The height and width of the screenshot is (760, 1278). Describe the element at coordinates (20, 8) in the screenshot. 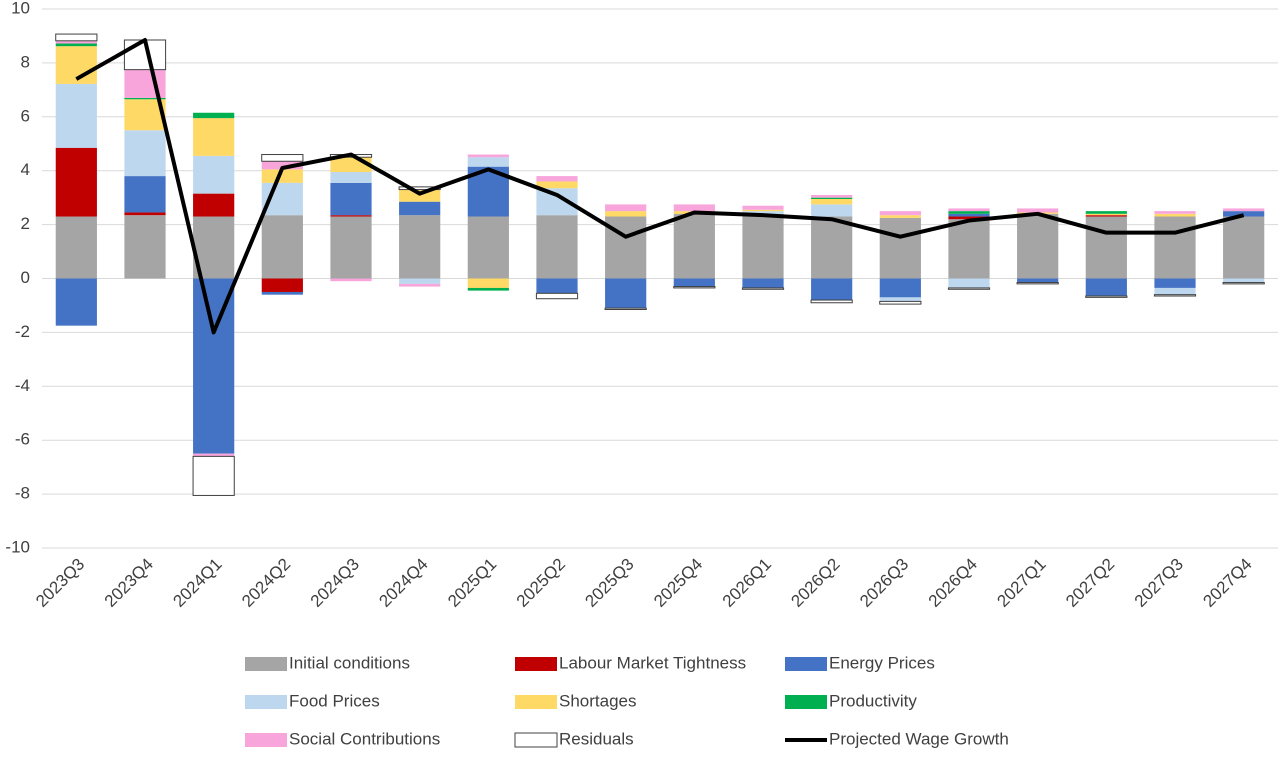

I see `y-tick-label: 10` at that location.